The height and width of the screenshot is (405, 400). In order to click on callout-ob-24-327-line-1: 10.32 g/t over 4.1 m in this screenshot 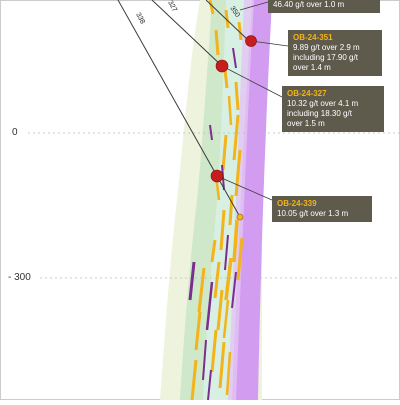, I will do `click(323, 103)`.